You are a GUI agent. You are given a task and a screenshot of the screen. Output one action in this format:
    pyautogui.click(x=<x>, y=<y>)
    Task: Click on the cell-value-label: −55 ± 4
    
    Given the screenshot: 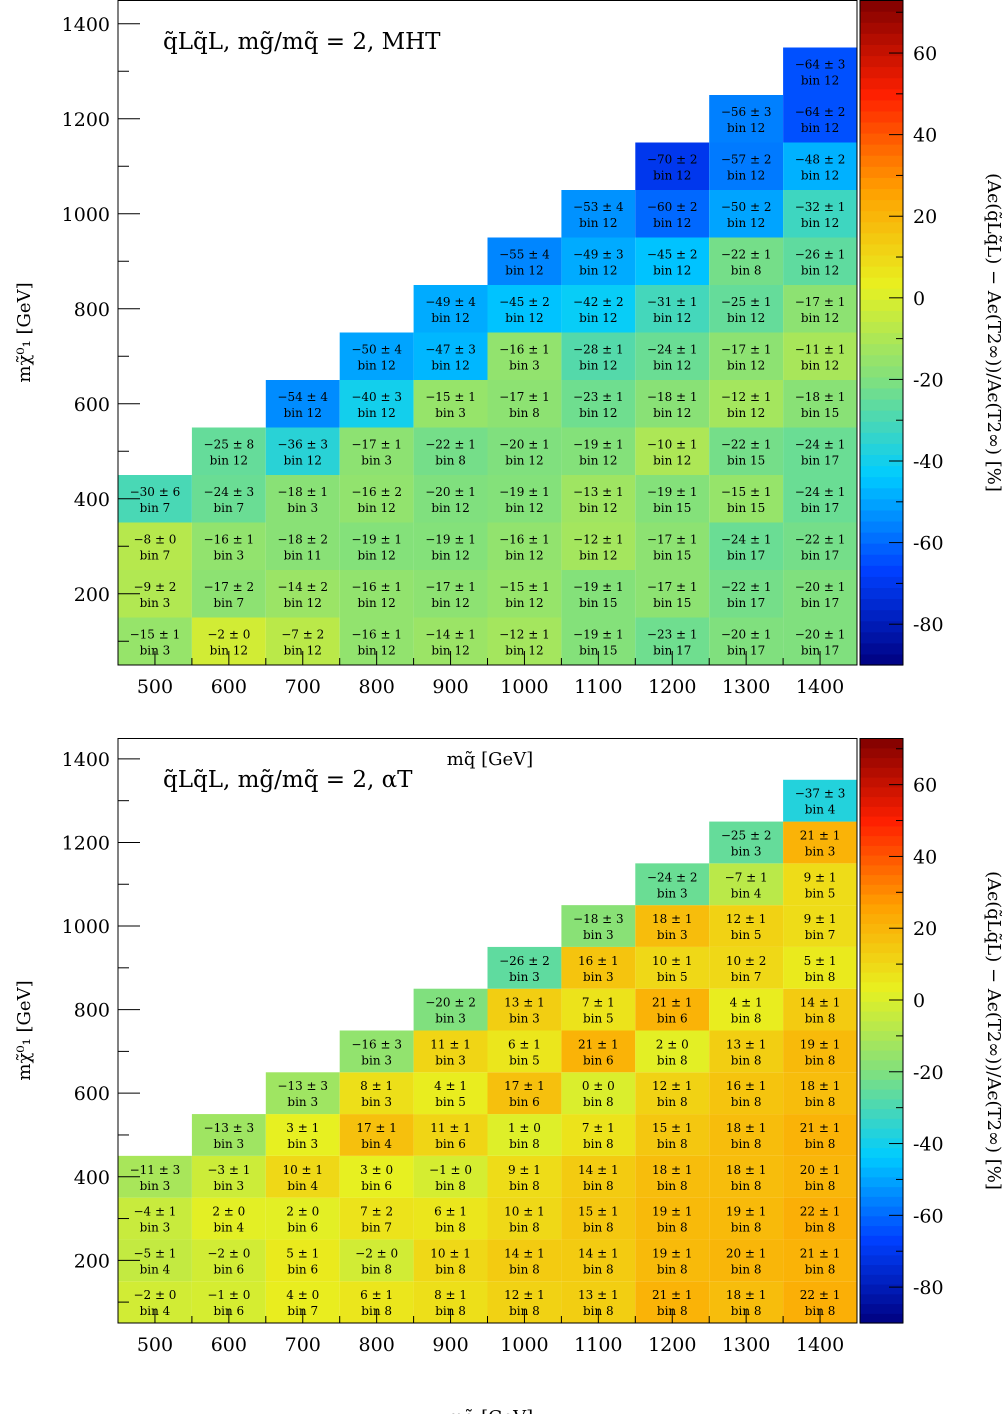 What is the action you would take?
    pyautogui.click(x=524, y=254)
    